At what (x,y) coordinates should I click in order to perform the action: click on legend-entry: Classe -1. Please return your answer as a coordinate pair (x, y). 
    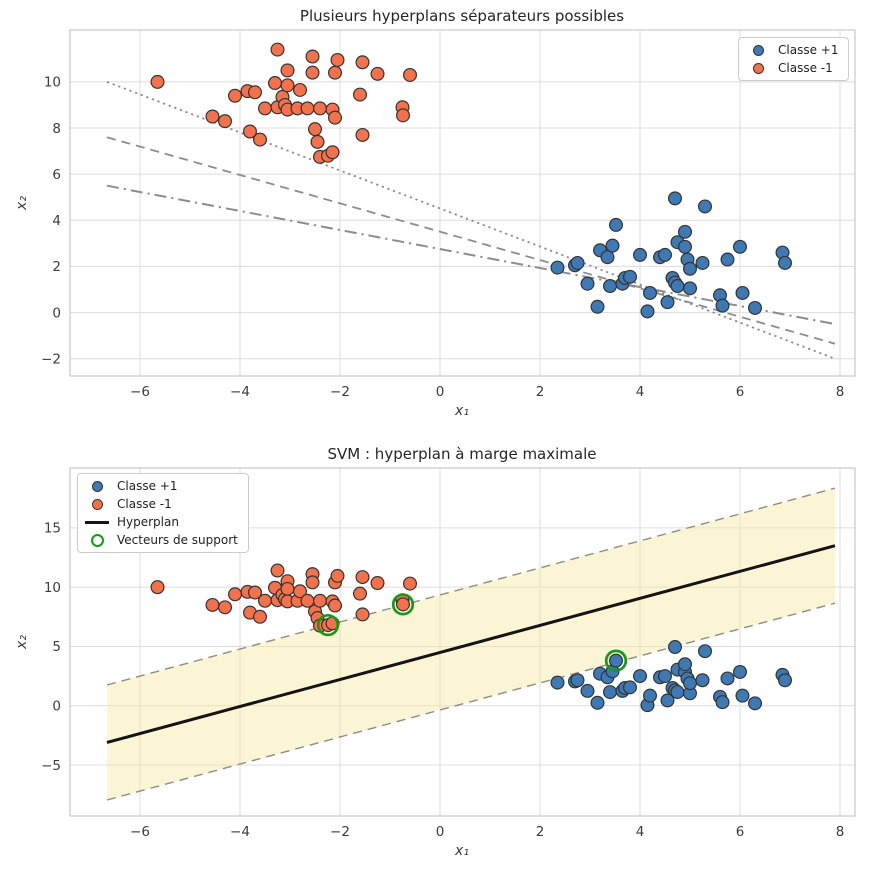
    Looking at the image, I should click on (791, 68).